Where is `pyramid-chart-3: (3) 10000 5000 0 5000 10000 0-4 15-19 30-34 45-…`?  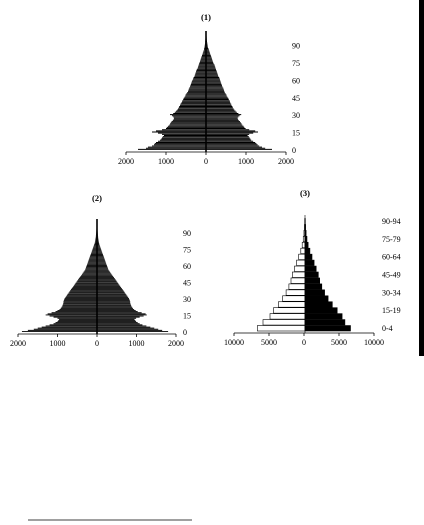 pyramid-chart-3: (3) 10000 5000 0 5000 10000 0-4 15-19 30-34 45-… is located at coordinates (312, 267).